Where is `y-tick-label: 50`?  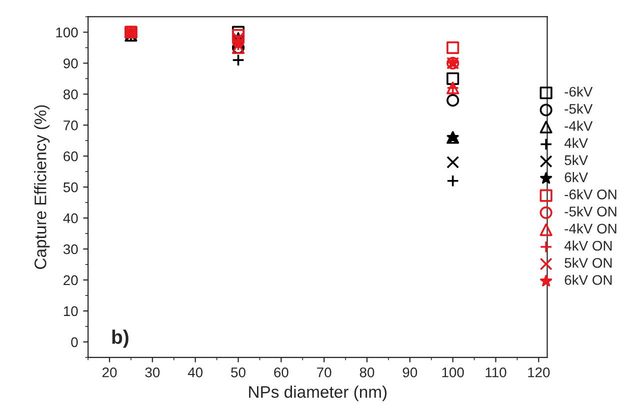 y-tick-label: 50 is located at coordinates (70, 187).